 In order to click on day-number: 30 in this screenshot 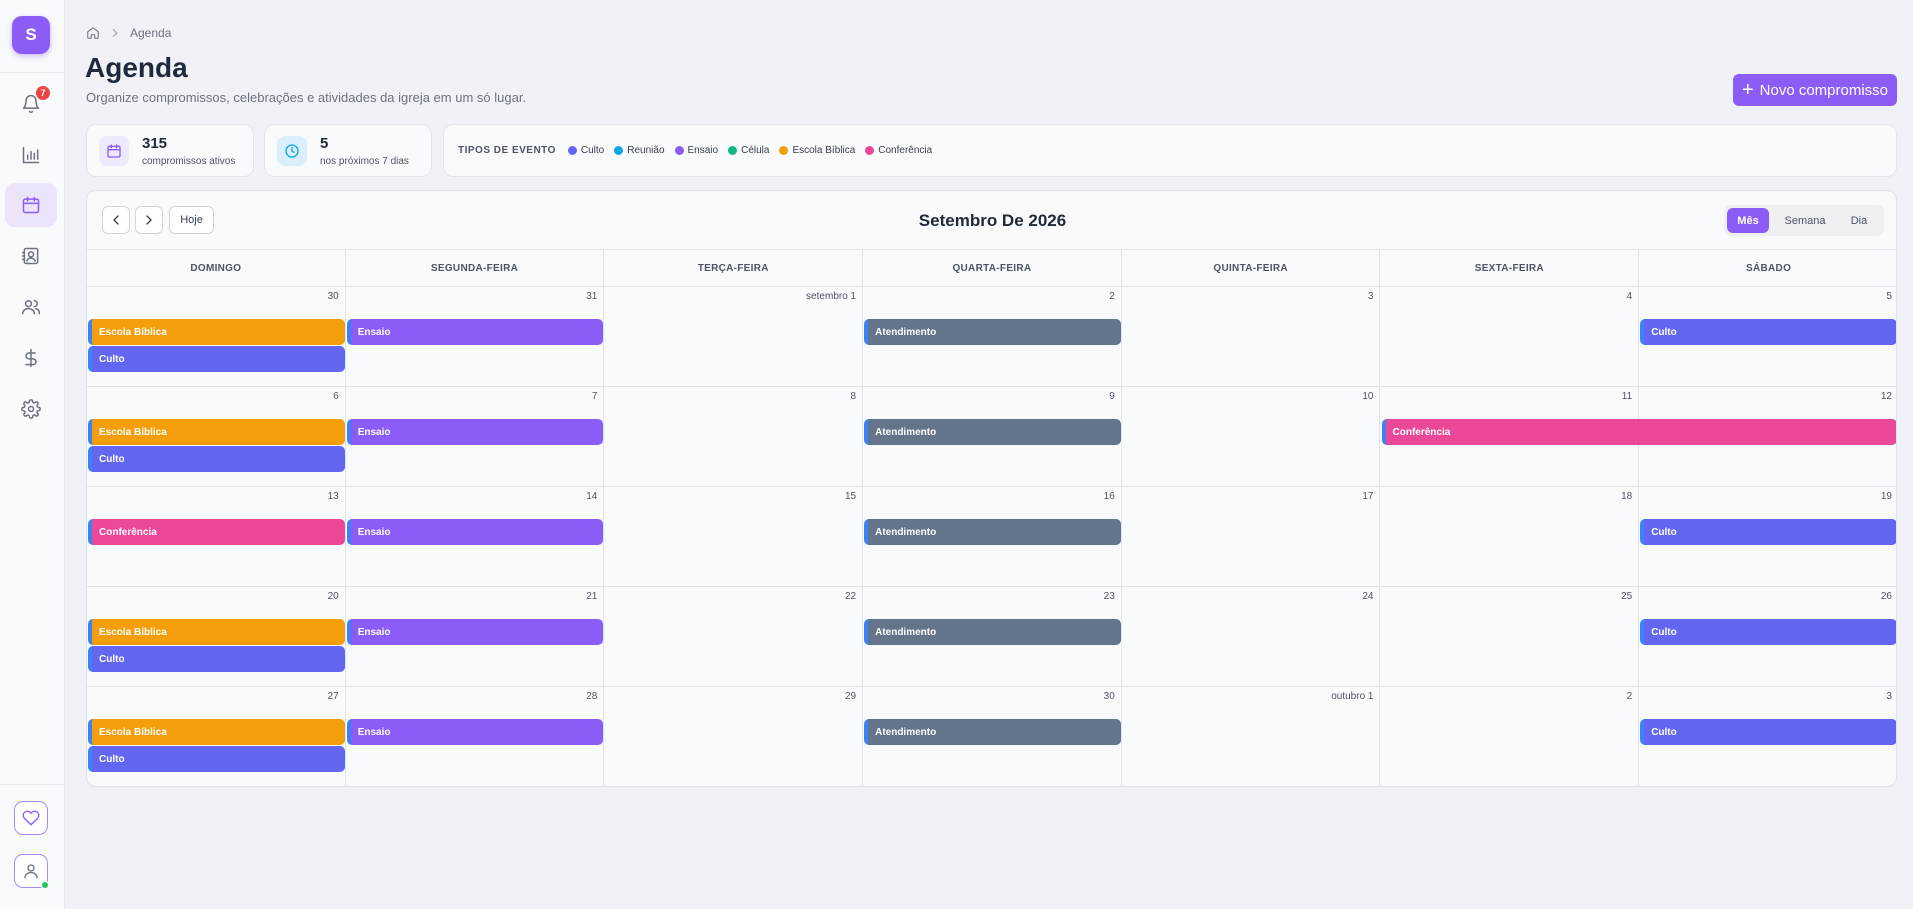, I will do `click(1109, 696)`.